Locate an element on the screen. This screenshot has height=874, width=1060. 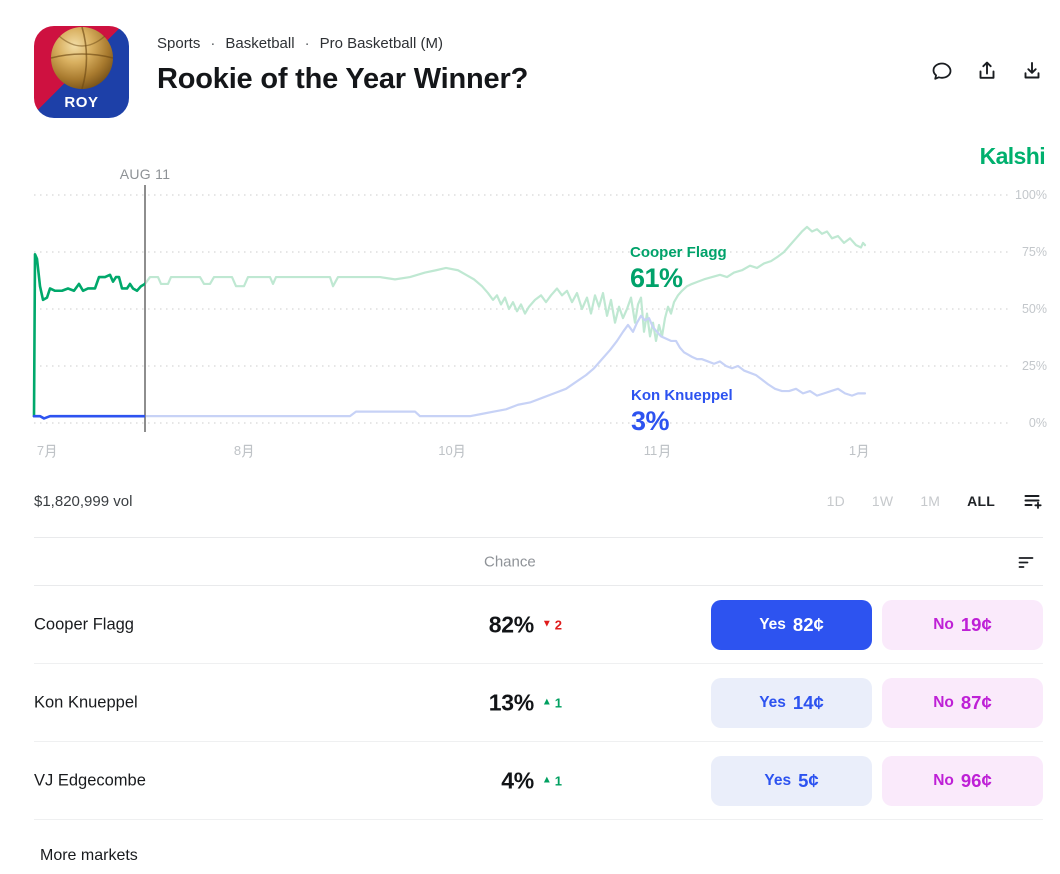
breadcrumb-sports: Sports is located at coordinates (179, 43).